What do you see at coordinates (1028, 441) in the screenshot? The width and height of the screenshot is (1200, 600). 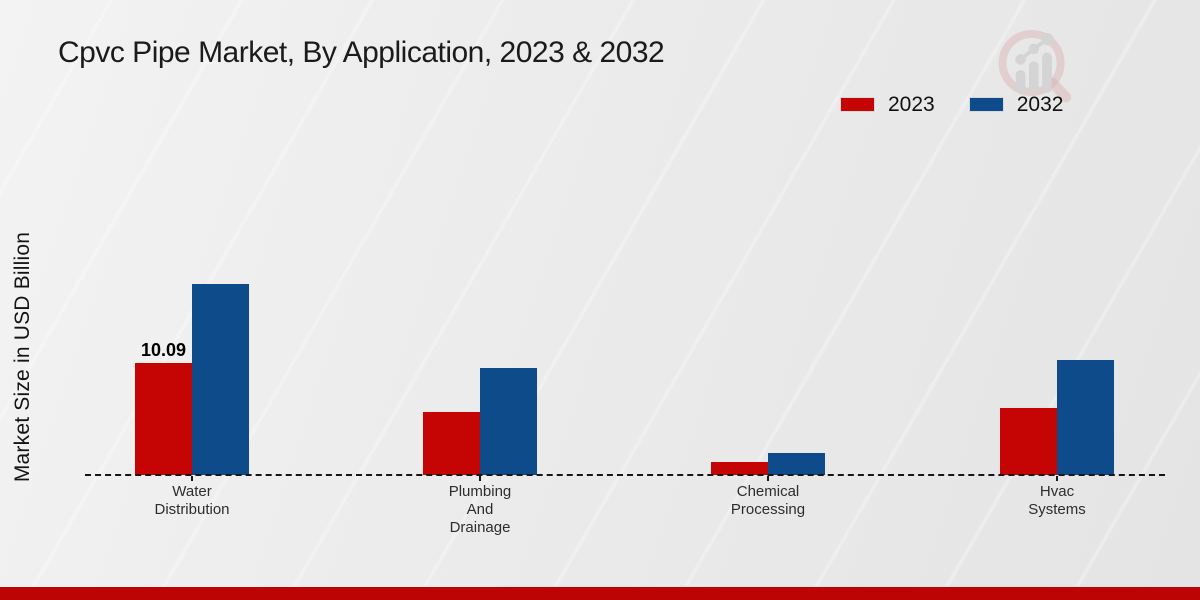 I see `bar-2023-hvac-systems` at bounding box center [1028, 441].